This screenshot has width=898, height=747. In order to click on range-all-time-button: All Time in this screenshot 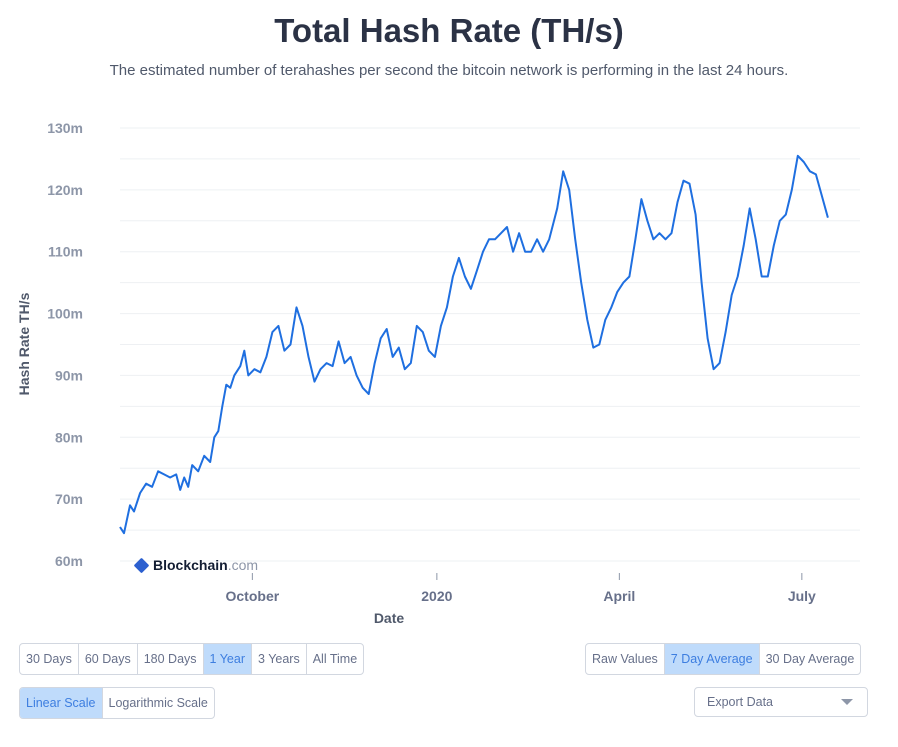, I will do `click(335, 659)`.